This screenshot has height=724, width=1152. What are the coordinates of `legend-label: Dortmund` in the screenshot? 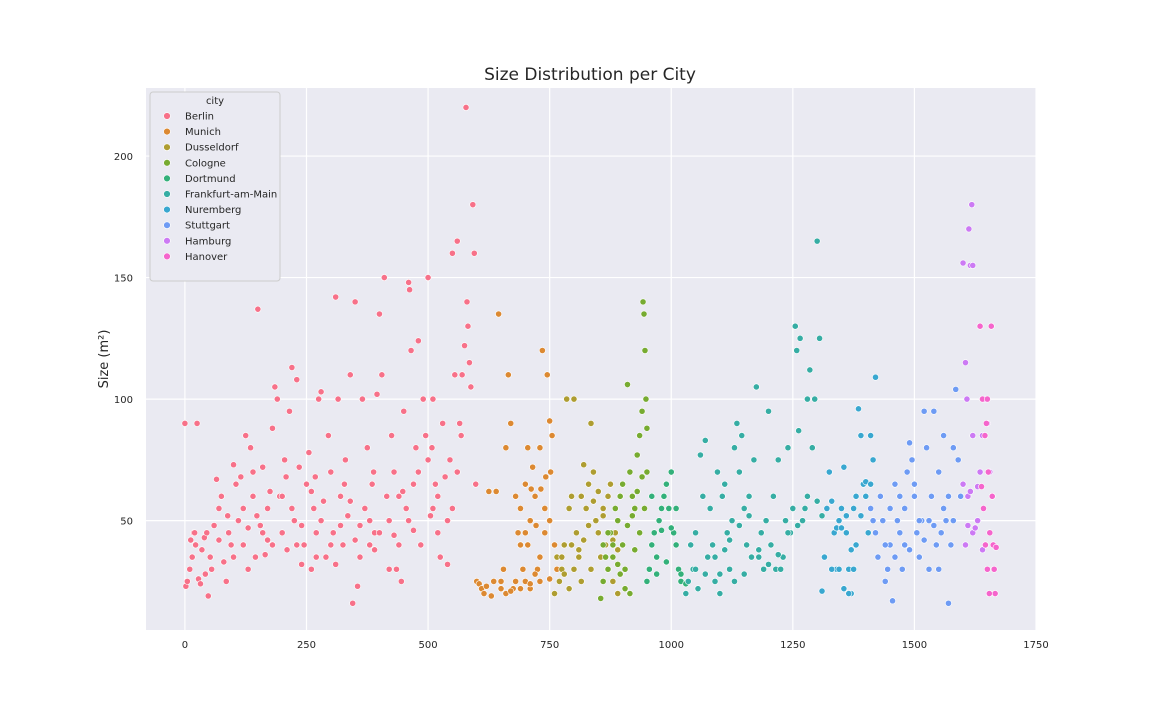 It's located at (210, 179).